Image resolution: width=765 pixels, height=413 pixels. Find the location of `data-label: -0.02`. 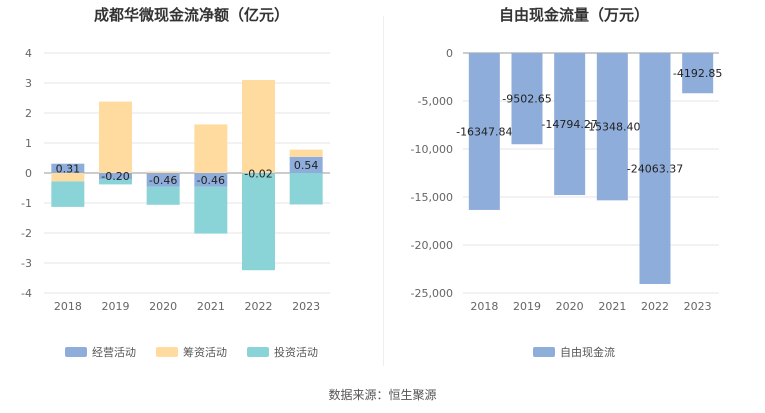

data-label: -0.02 is located at coordinates (258, 173).